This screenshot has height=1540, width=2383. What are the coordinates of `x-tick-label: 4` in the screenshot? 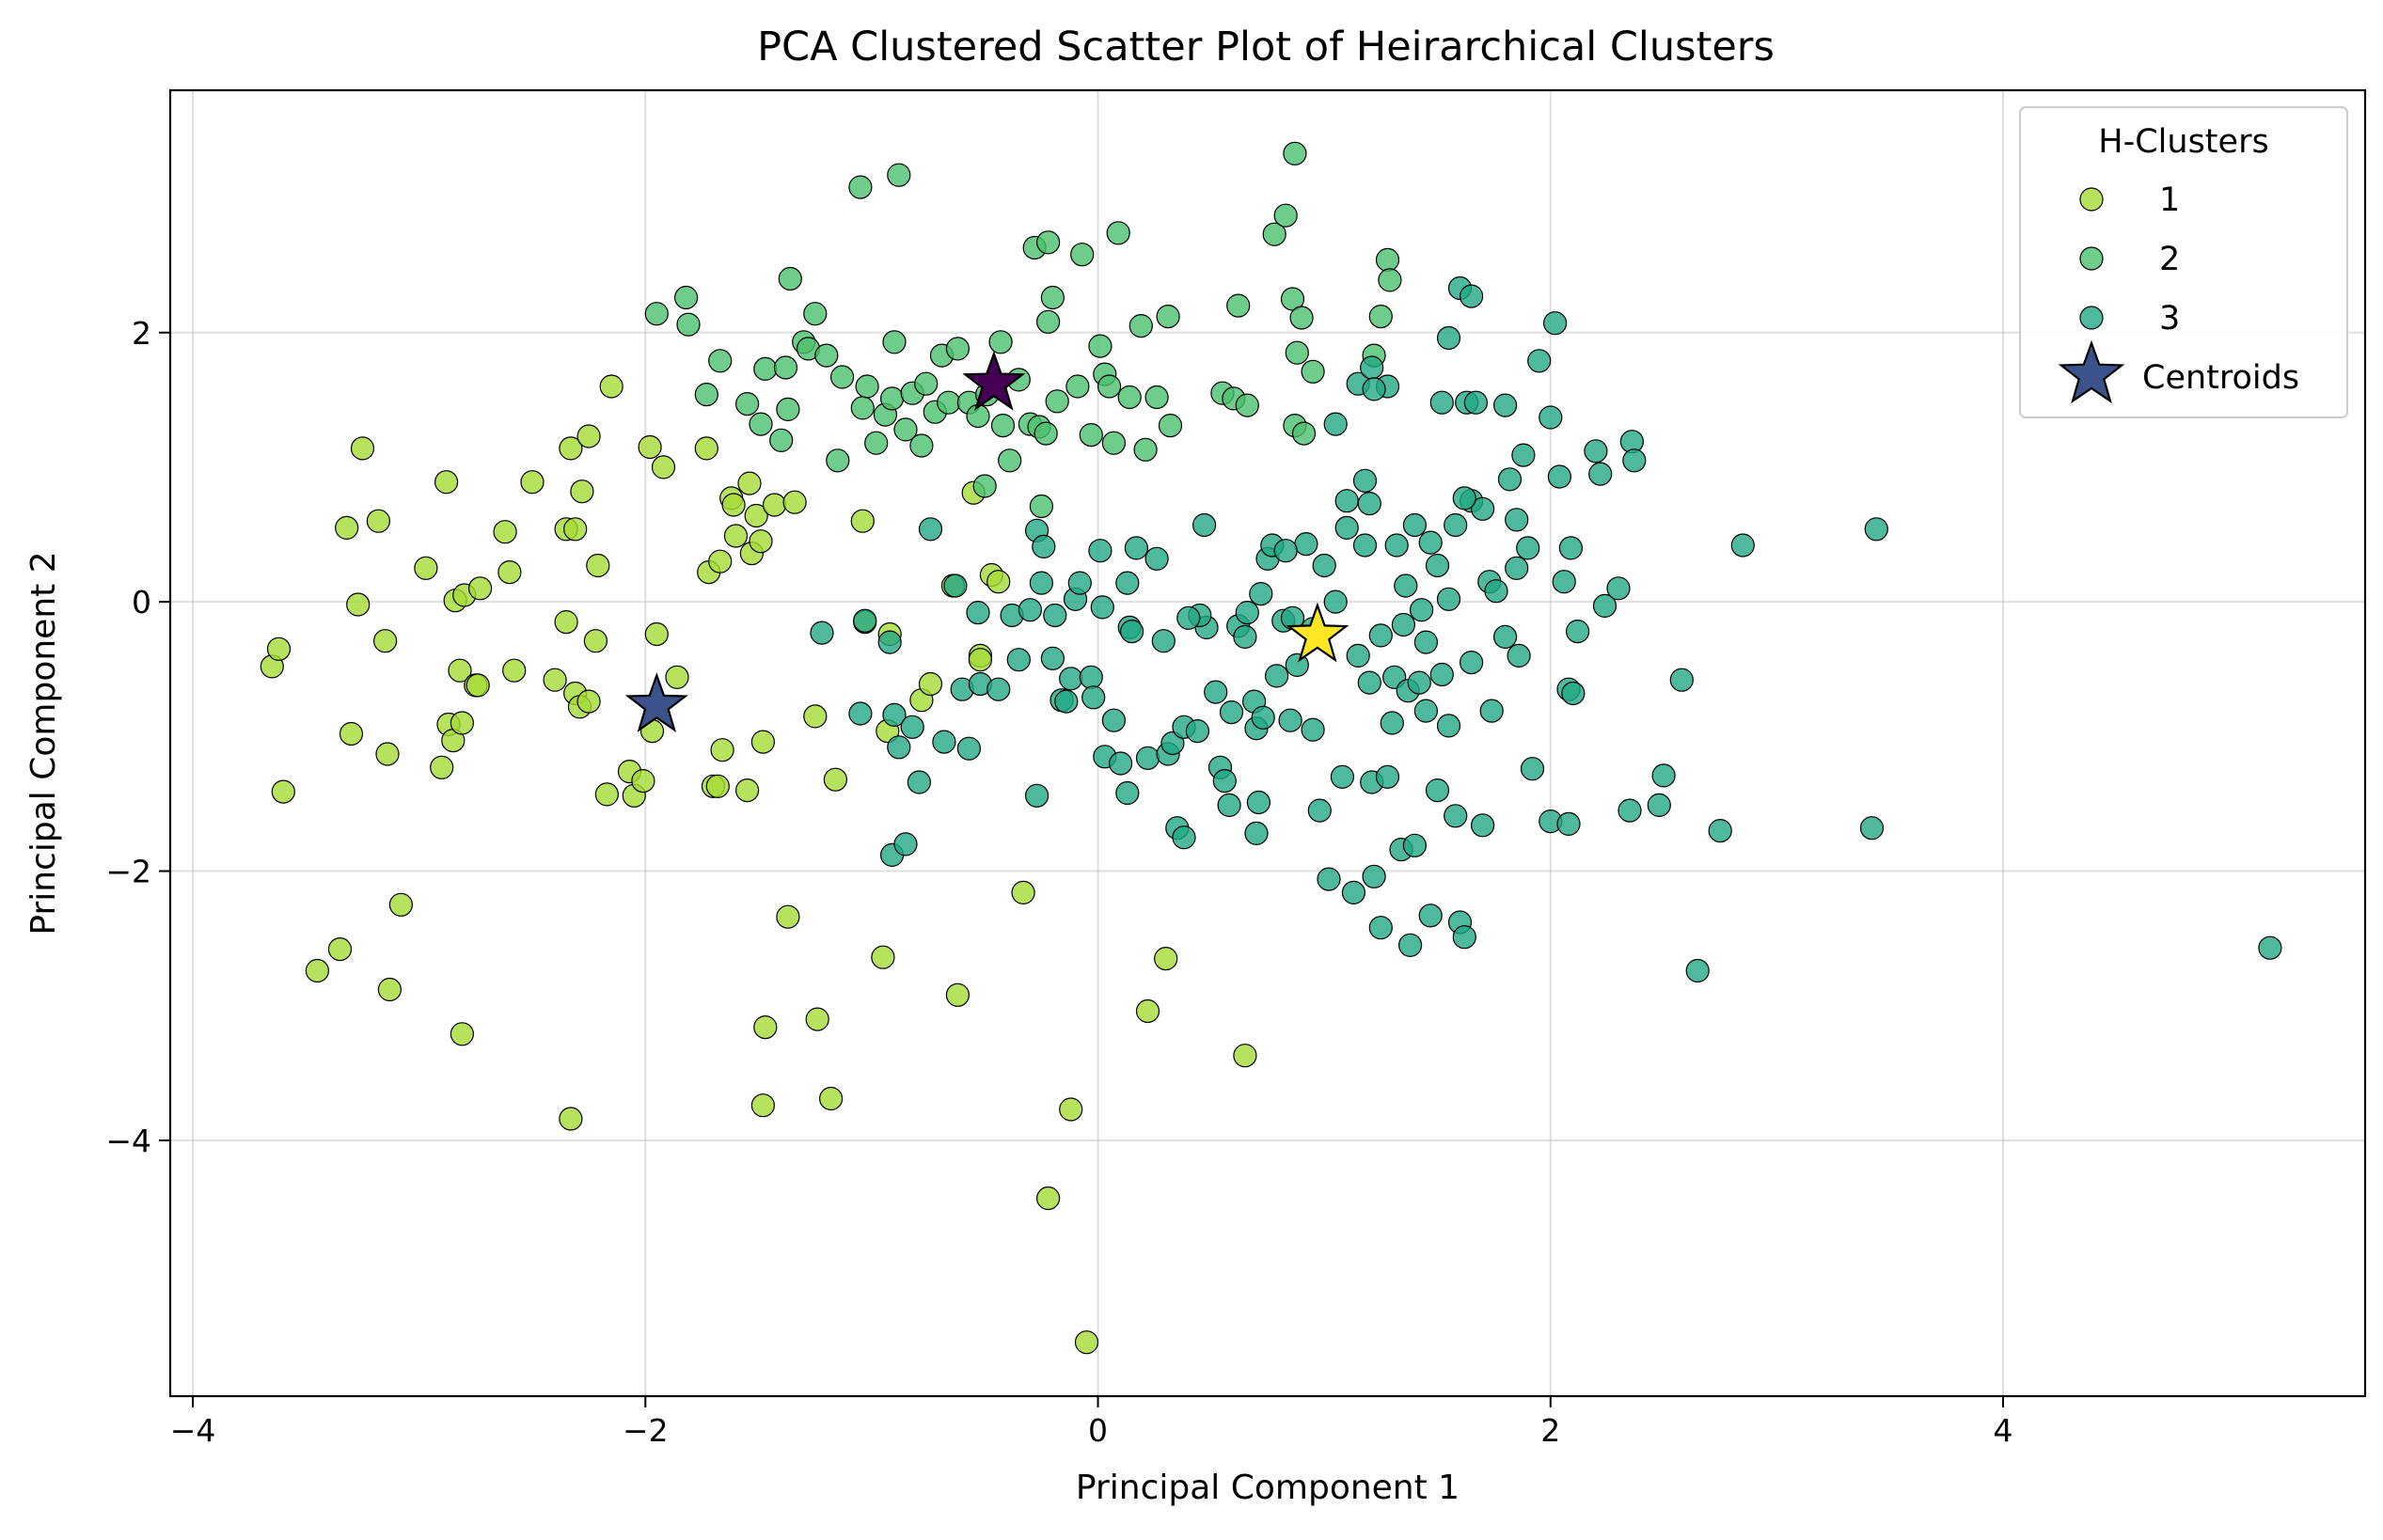 It's located at (2003, 1431).